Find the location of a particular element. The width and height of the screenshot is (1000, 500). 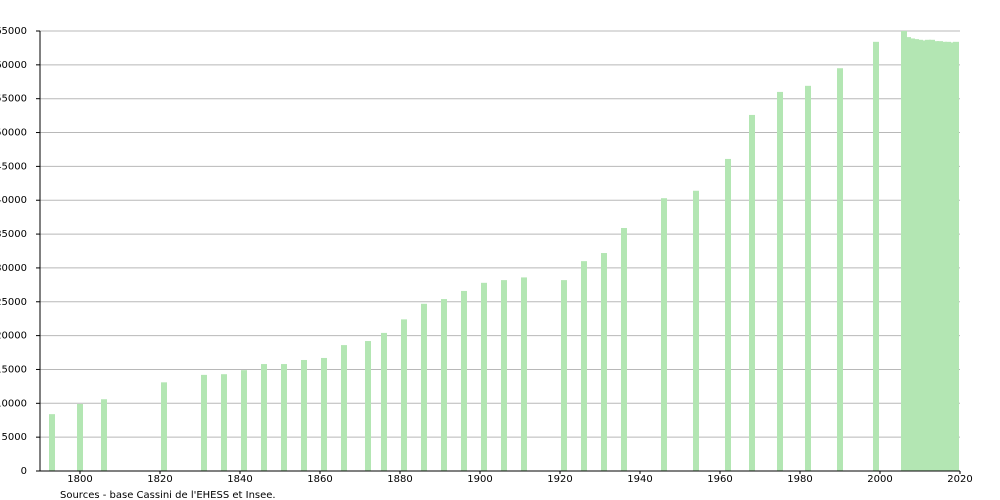

x-tick-label: 1880 is located at coordinates (399, 479).